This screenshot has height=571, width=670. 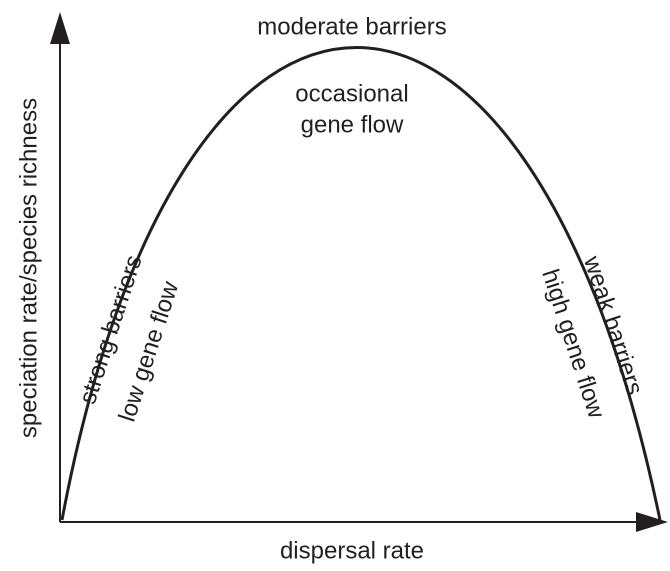 I want to click on y-axis-label: speciation rate/species richness, so click(x=28, y=268).